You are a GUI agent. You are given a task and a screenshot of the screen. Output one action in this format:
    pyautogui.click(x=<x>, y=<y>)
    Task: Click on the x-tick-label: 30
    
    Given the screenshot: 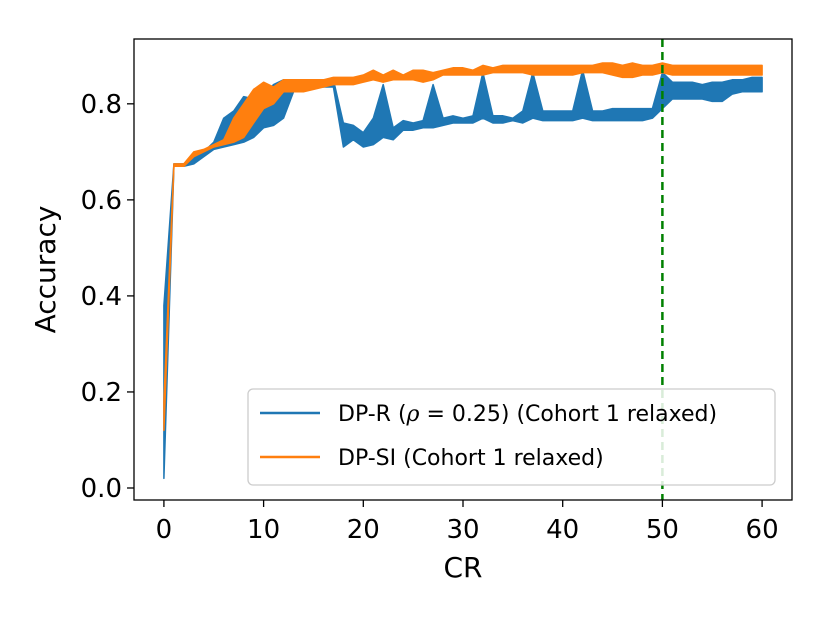 What is the action you would take?
    pyautogui.click(x=462, y=530)
    